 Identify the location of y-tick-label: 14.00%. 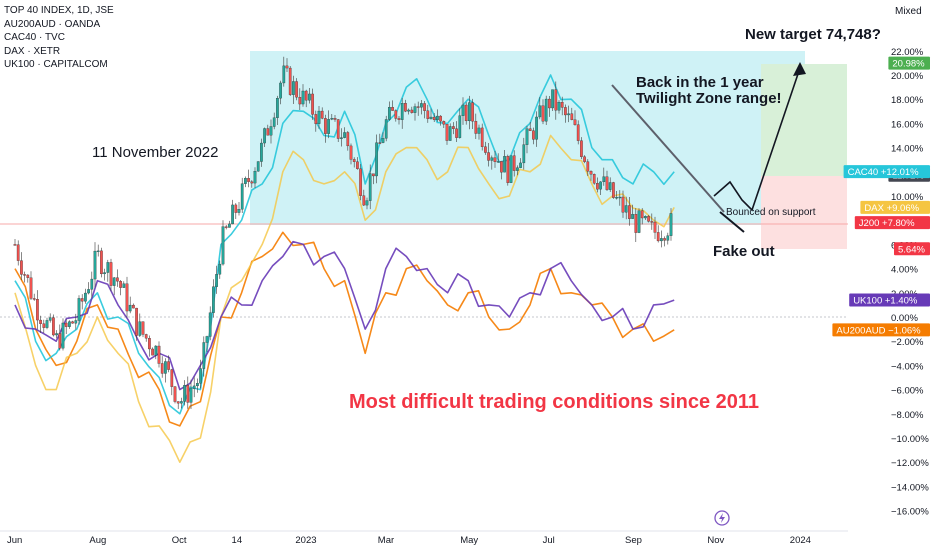
(907, 149).